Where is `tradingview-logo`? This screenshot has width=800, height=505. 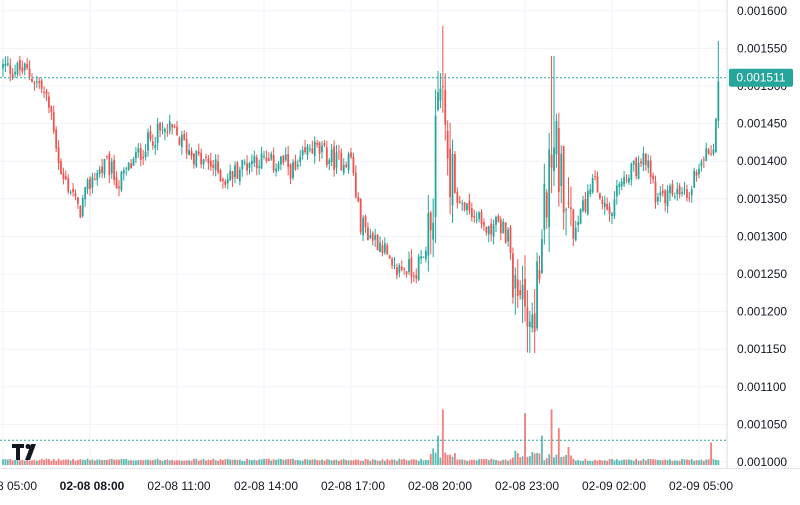
tradingview-logo is located at coordinates (24, 452).